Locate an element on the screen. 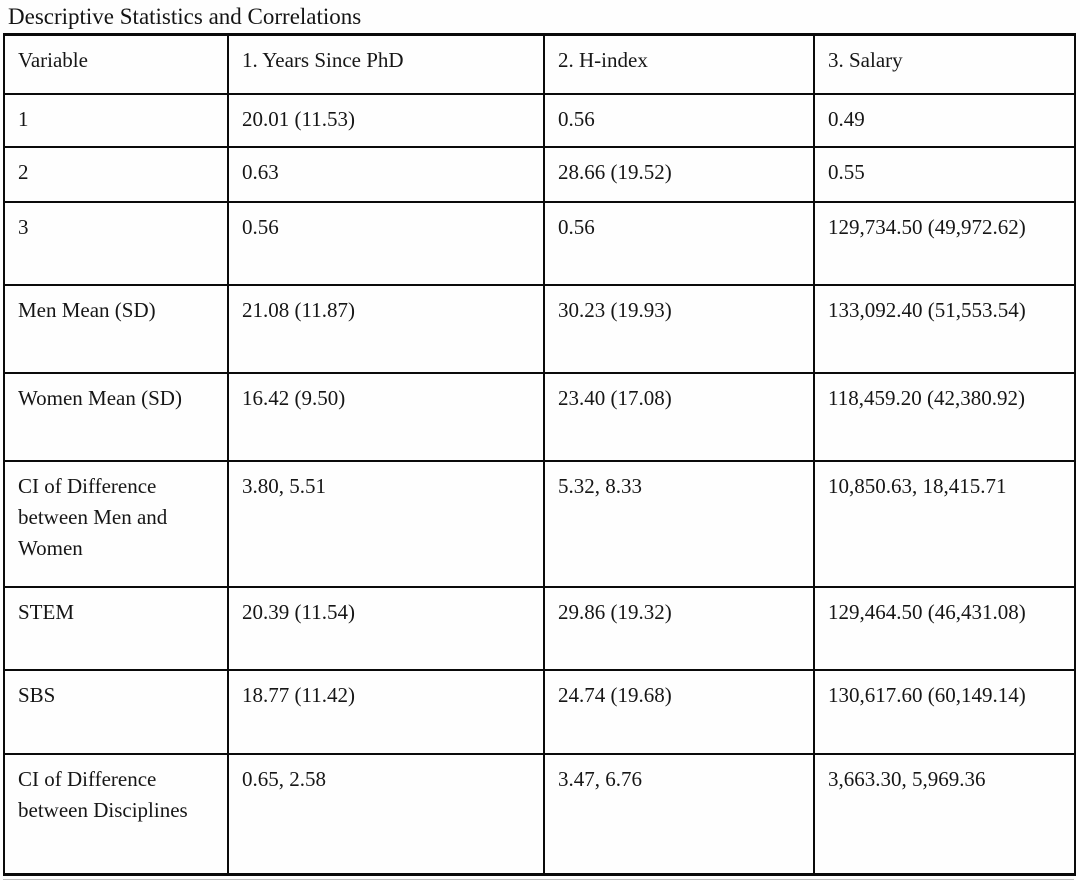 Image resolution: width=1080 pixels, height=880 pixels. cell: 130,617.60 (60,149.14) is located at coordinates (944, 711).